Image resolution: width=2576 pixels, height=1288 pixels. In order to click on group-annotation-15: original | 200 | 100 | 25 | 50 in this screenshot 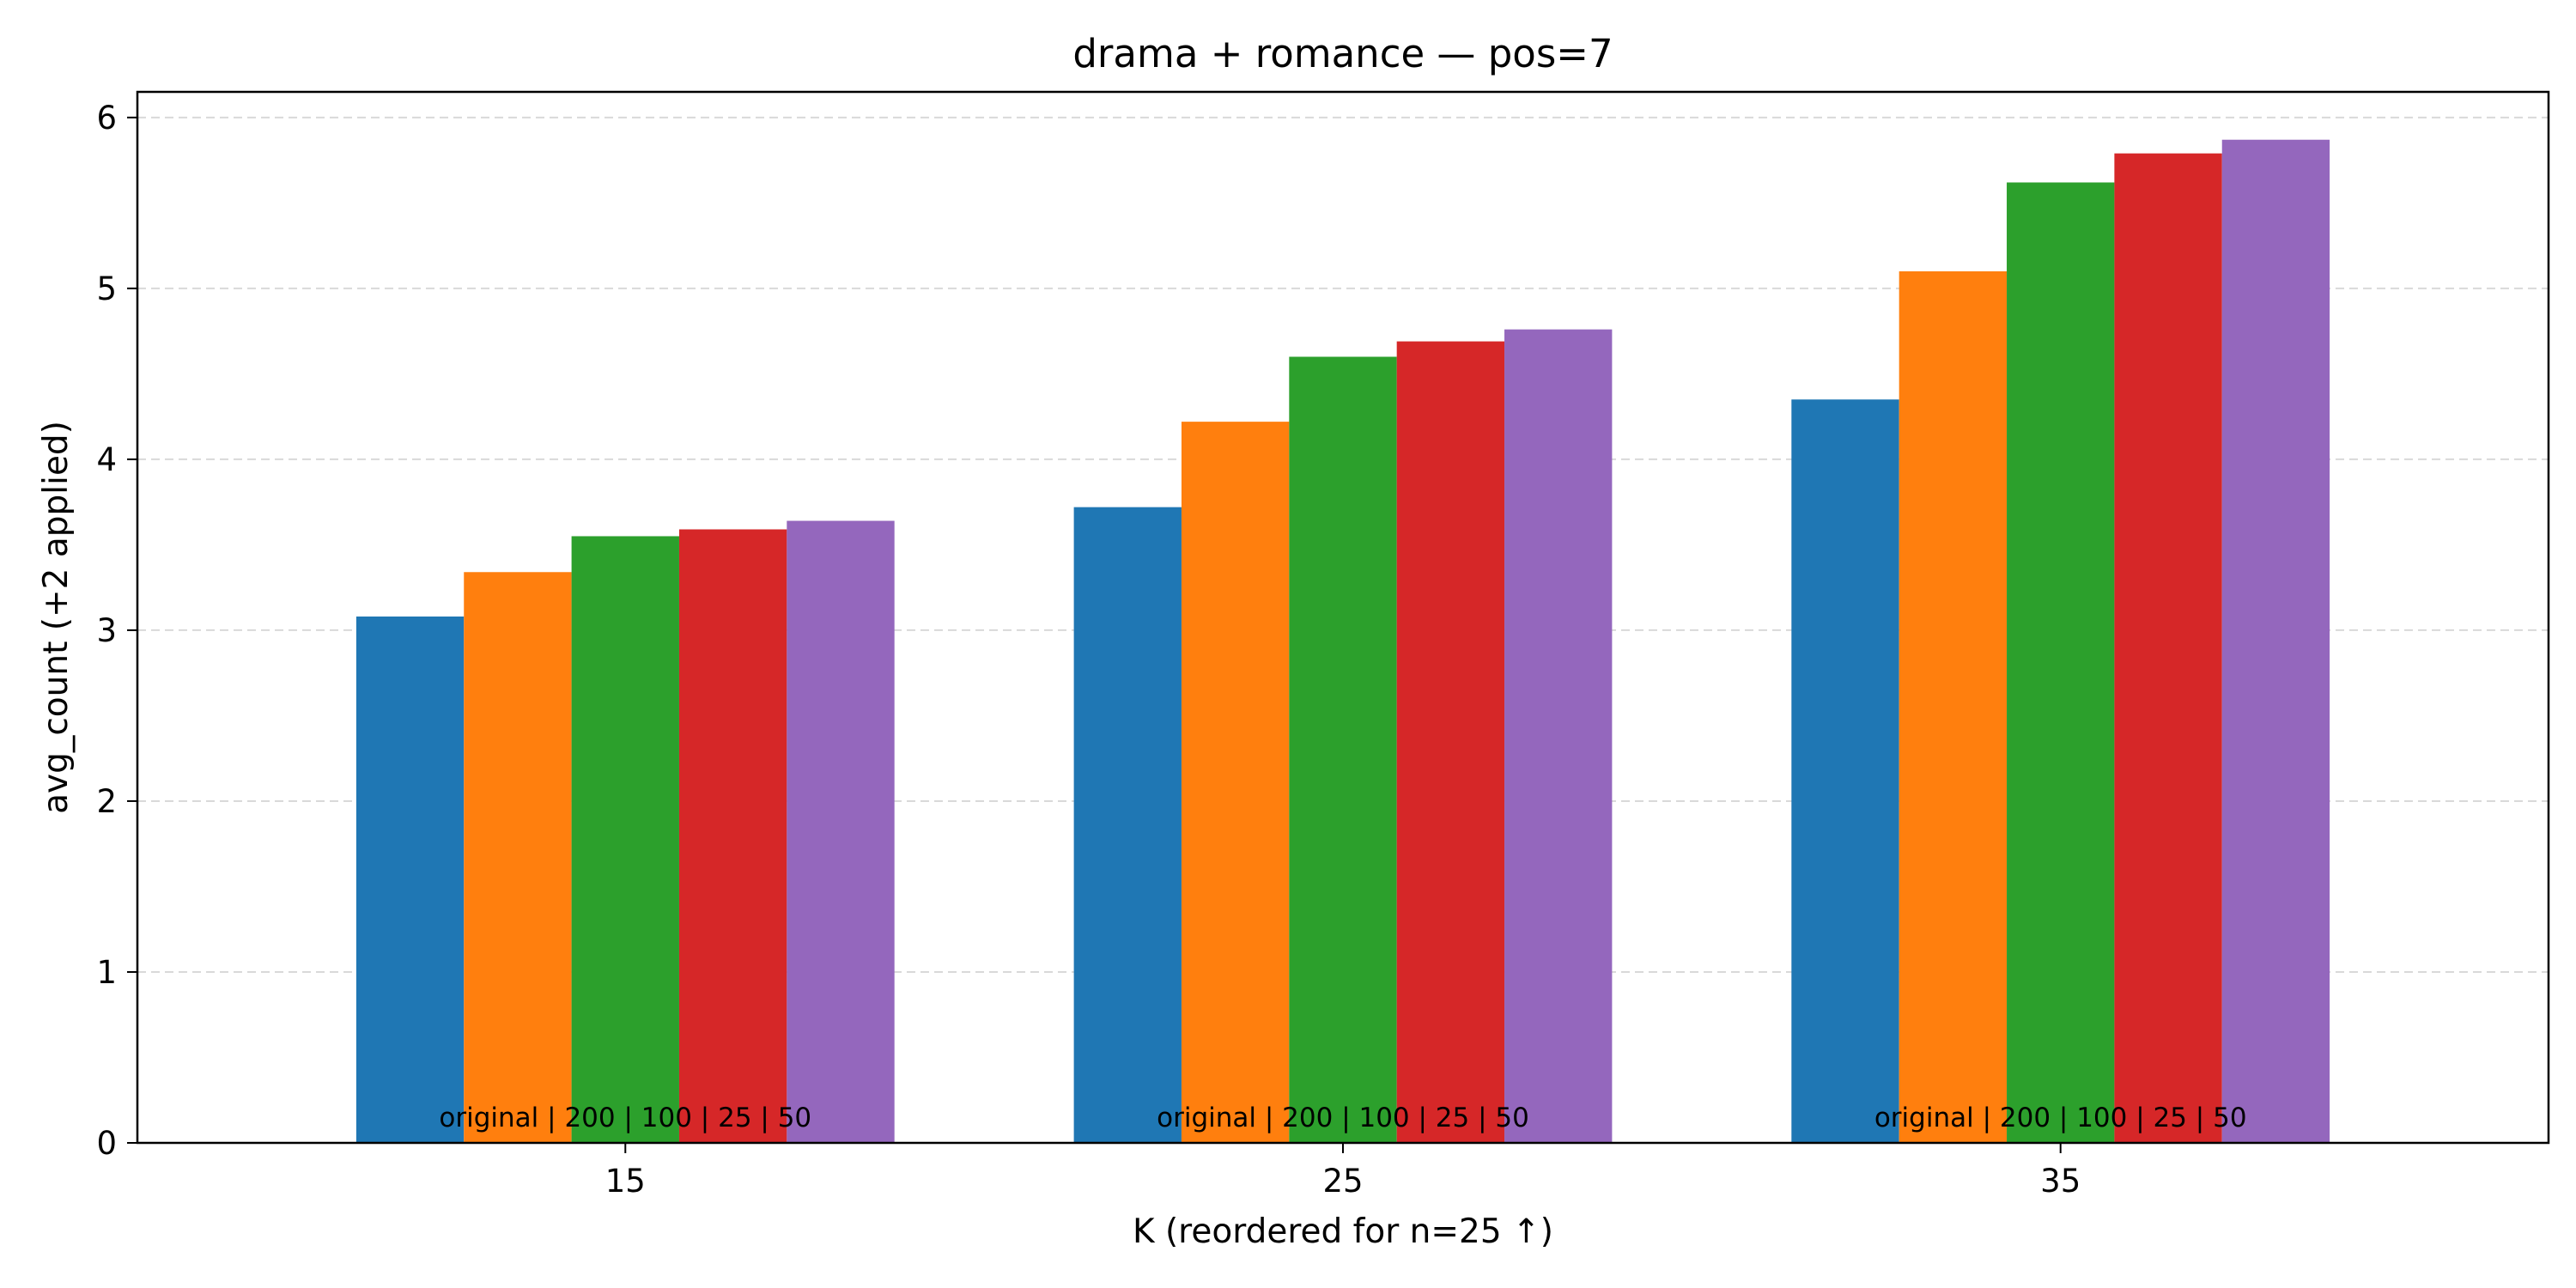, I will do `click(625, 1118)`.